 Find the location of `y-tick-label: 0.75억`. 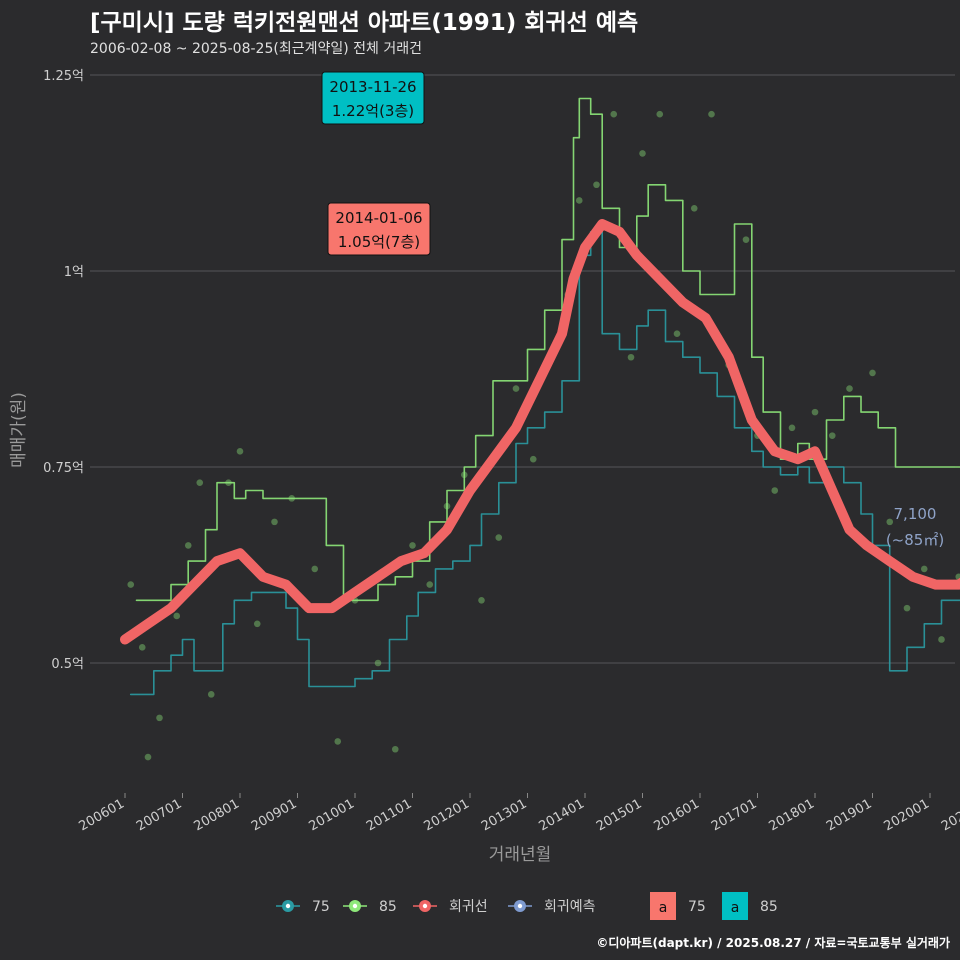

y-tick-label: 0.75억 is located at coordinates (63, 468).